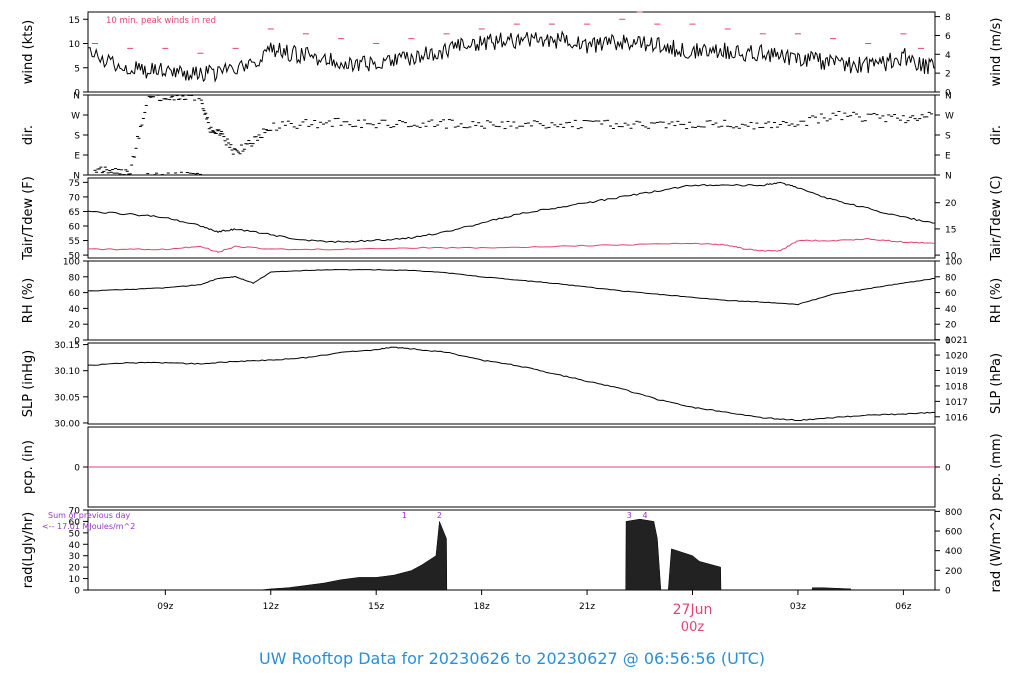 Image resolution: width=1024 pixels, height=700 pixels. Describe the element at coordinates (996, 300) in the screenshot. I see `humidity-ylabel-right: RH (%)` at that location.